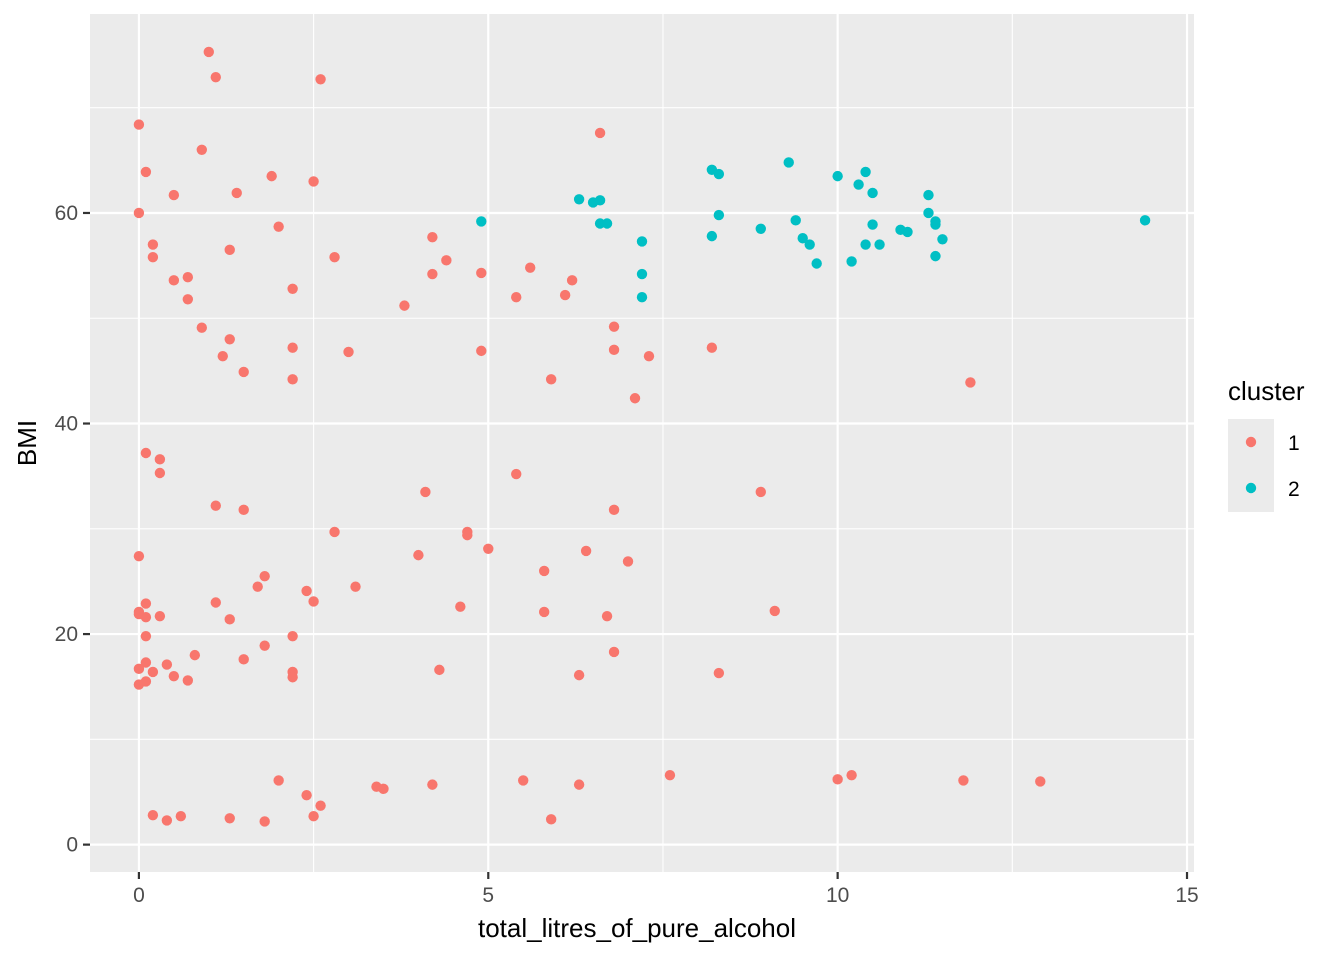  Describe the element at coordinates (66, 424) in the screenshot. I see `y-tick-label: 40` at that location.